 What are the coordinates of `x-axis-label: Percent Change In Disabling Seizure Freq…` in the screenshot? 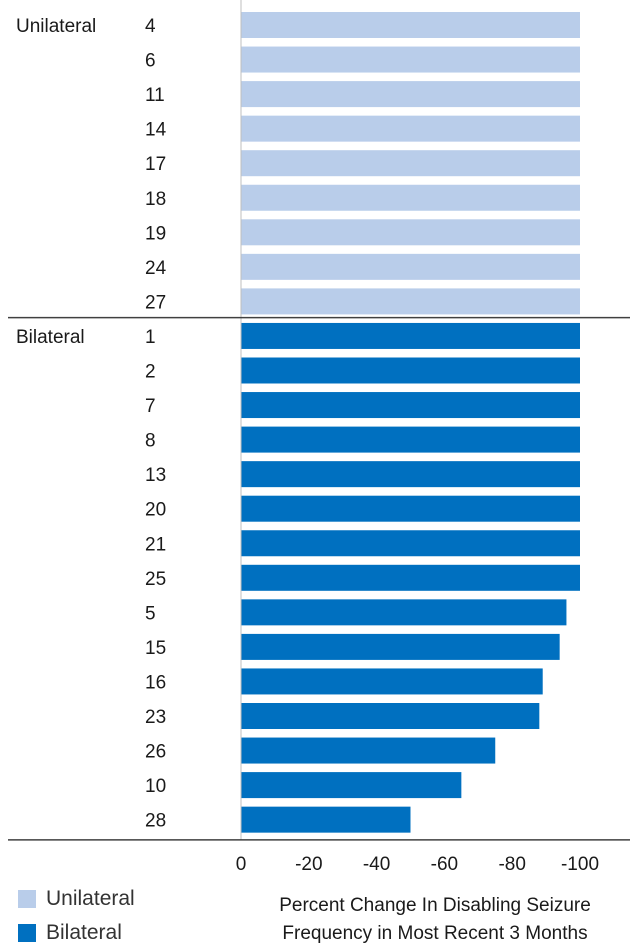 It's located at (435, 920).